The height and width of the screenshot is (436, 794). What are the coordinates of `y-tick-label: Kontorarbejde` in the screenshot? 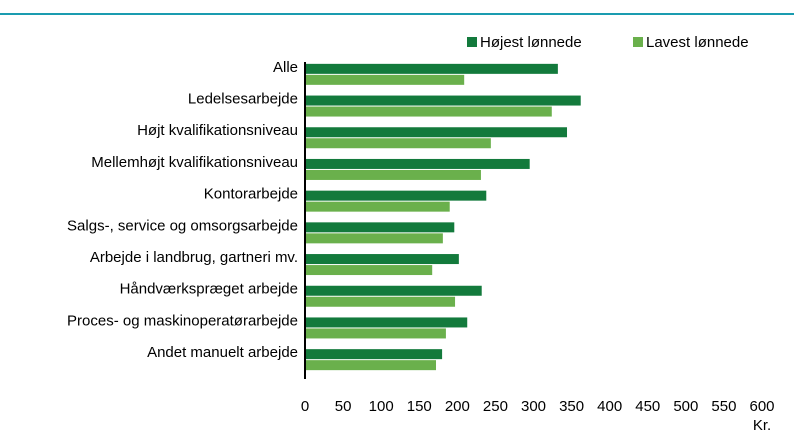 It's located at (251, 194).